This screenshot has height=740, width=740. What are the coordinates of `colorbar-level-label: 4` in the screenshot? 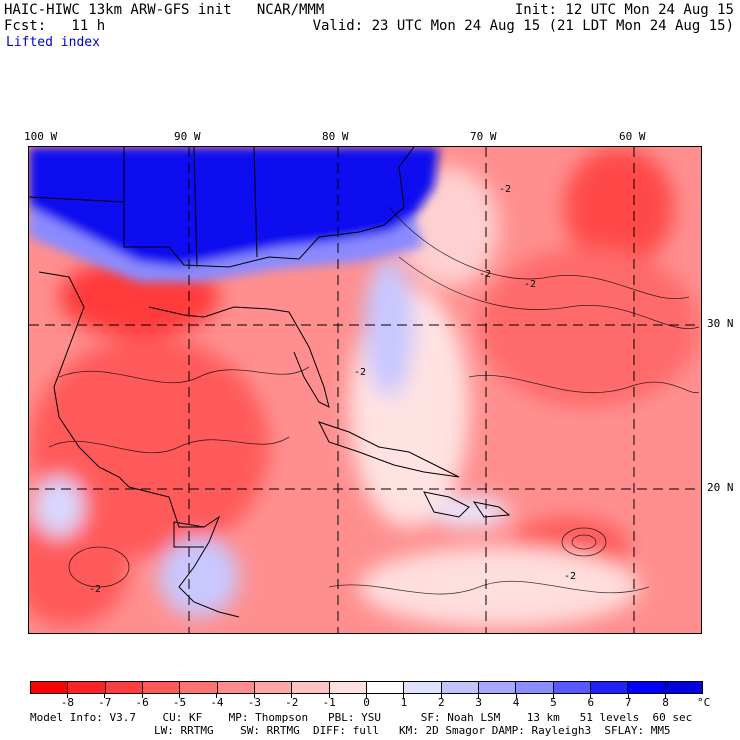 It's located at (516, 702).